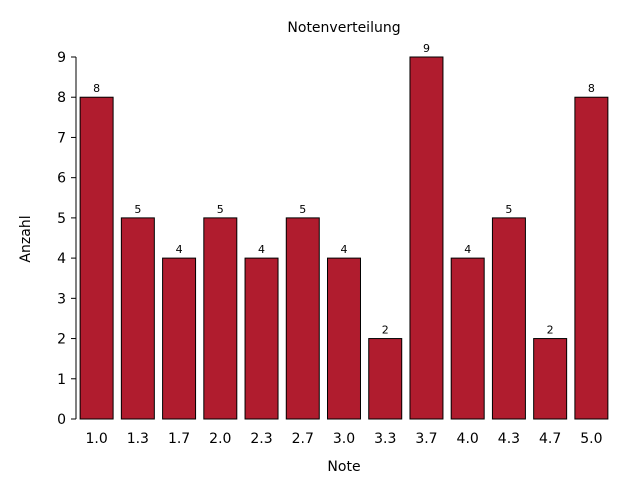  Describe the element at coordinates (591, 258) in the screenshot. I see `bar-5.0` at that location.